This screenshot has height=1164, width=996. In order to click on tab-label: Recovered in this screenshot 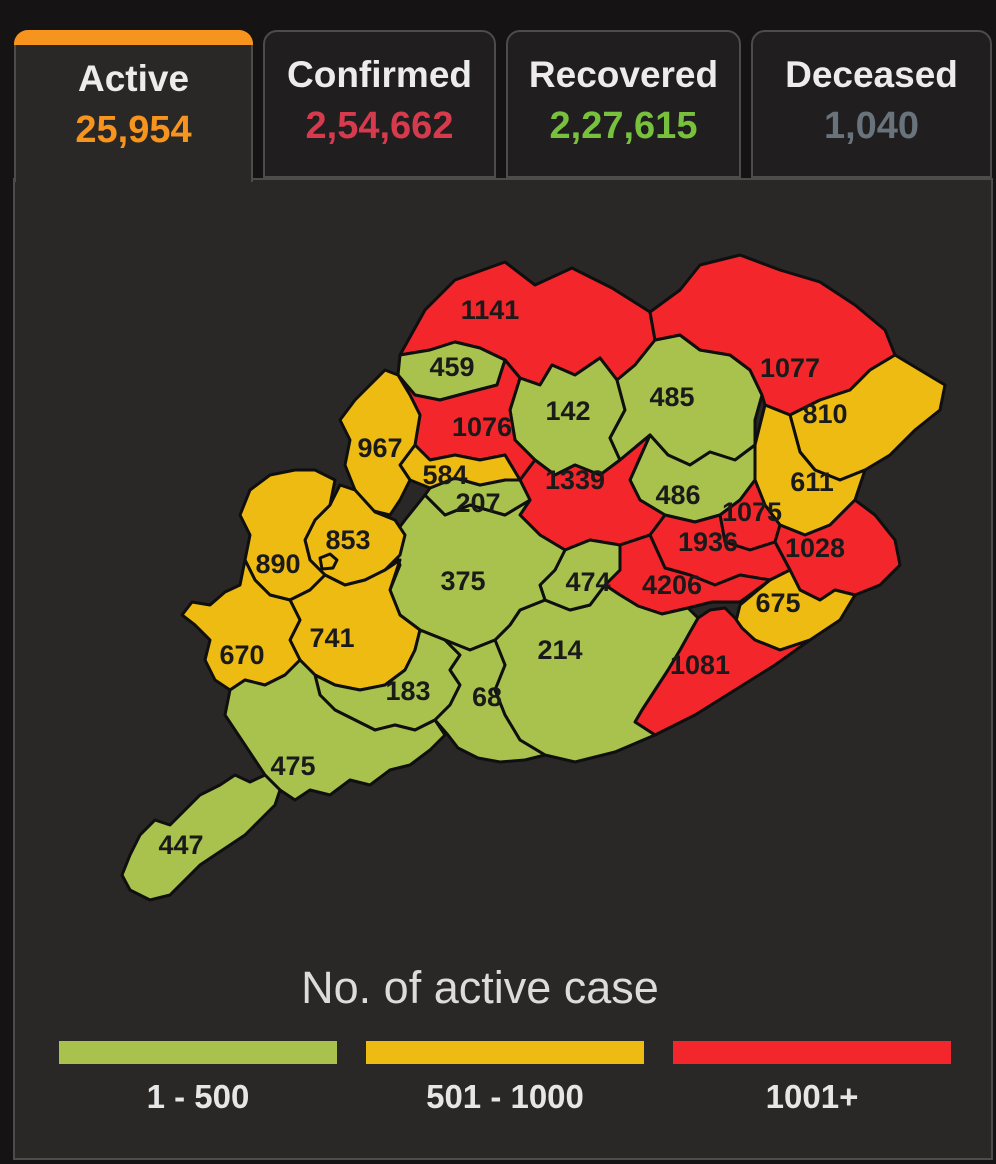, I will do `click(623, 74)`.